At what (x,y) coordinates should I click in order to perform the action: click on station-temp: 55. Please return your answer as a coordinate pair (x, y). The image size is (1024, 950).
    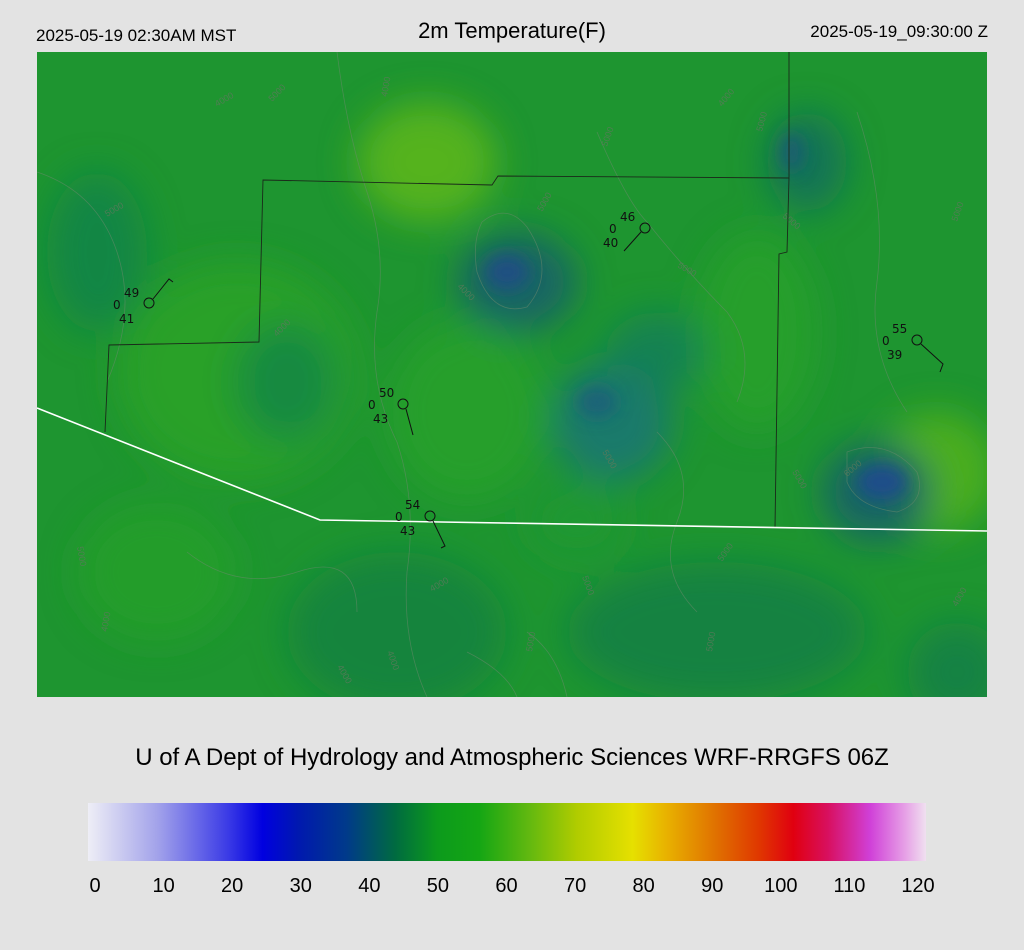
    Looking at the image, I should click on (899, 329).